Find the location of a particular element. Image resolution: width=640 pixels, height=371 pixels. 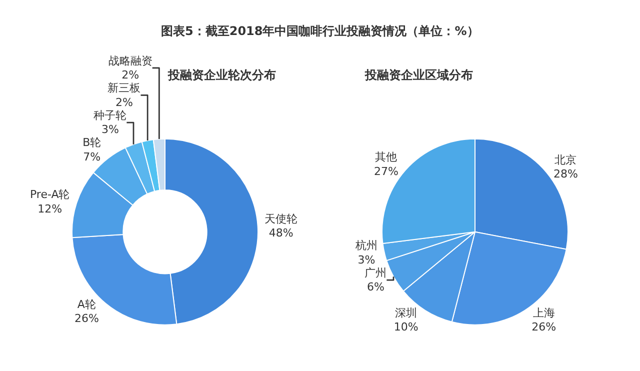

data-label: 48% is located at coordinates (281, 233).